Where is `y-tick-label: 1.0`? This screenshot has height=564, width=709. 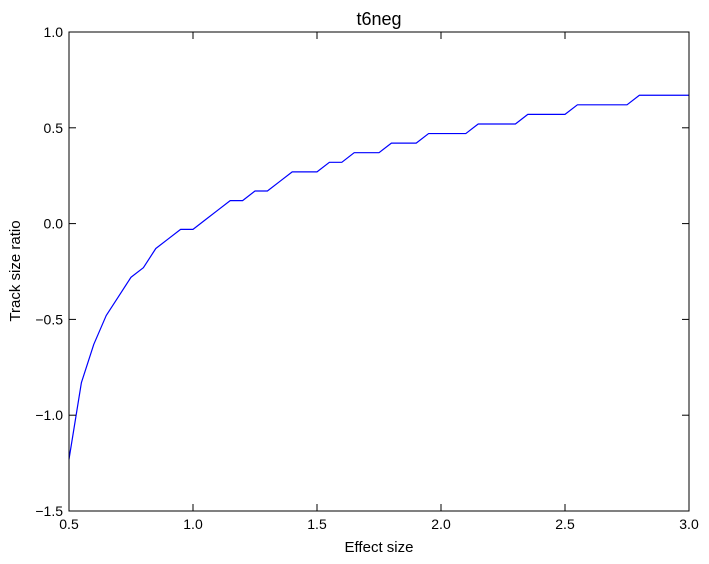 y-tick-label: 1.0 is located at coordinates (54, 32).